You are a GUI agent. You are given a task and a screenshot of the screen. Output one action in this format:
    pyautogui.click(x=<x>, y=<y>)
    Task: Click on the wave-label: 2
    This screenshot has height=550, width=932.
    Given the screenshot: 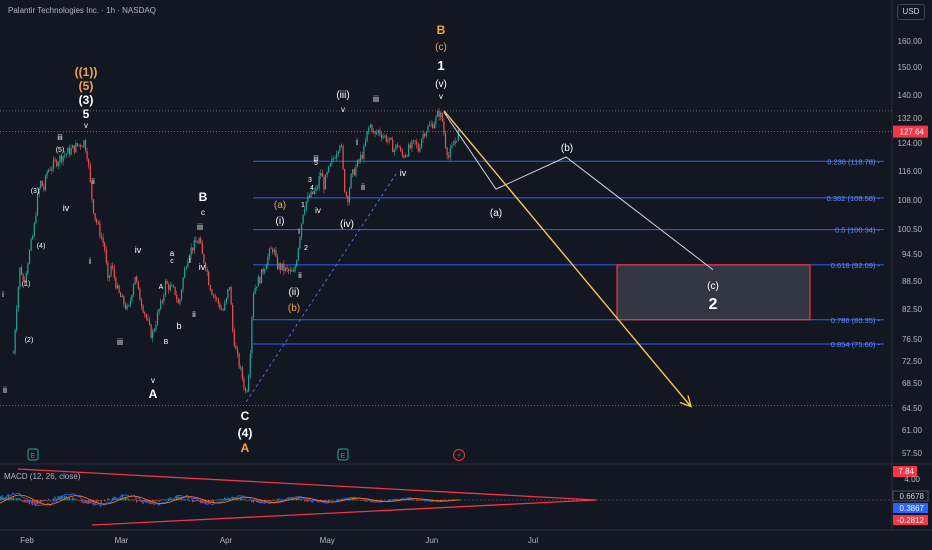 What is the action you would take?
    pyautogui.click(x=306, y=248)
    